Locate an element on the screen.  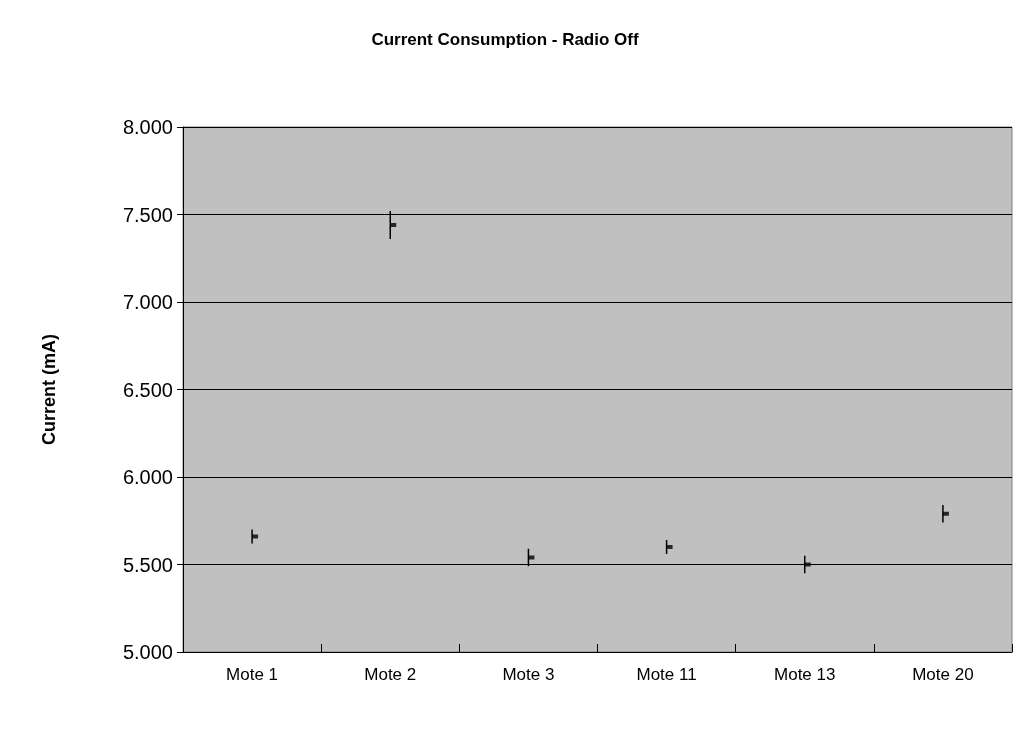
x-tick-label: Mote 11 is located at coordinates (666, 674).